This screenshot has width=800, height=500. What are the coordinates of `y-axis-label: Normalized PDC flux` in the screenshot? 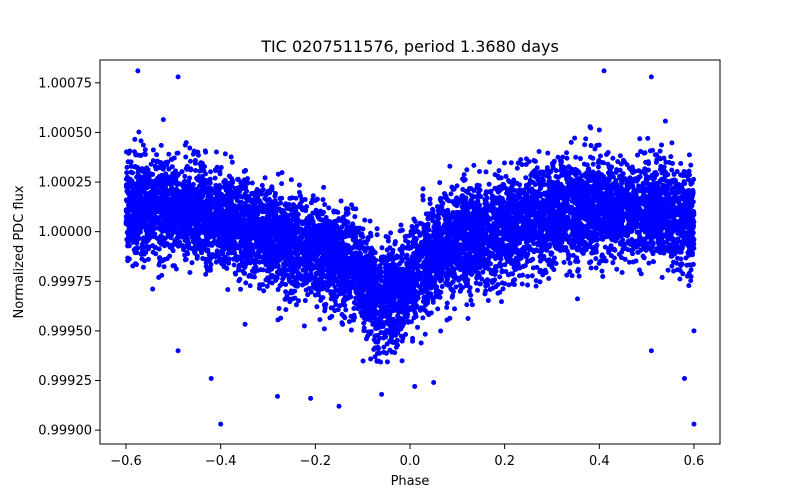 It's located at (19, 251).